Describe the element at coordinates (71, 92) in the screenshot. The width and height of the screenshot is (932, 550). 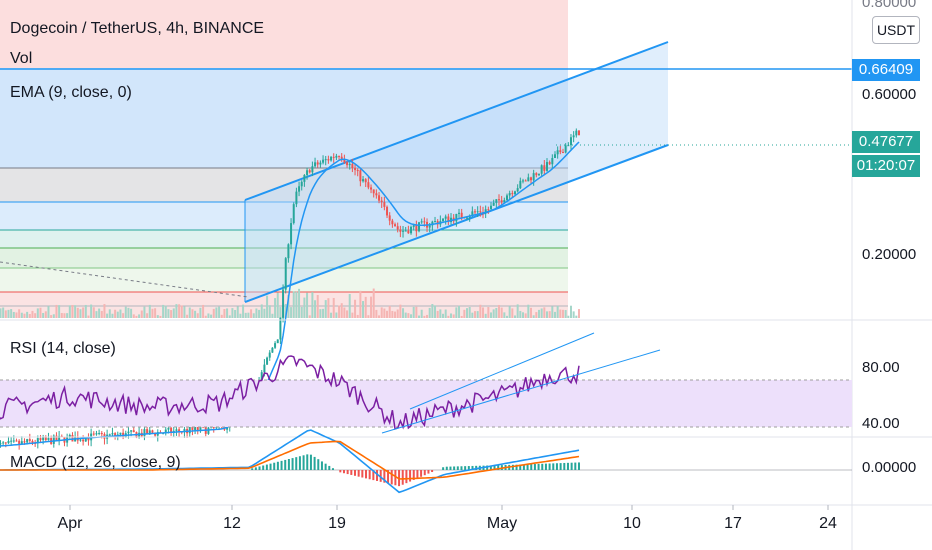
I see `ema-legend: EMA (9, close, 0)` at that location.